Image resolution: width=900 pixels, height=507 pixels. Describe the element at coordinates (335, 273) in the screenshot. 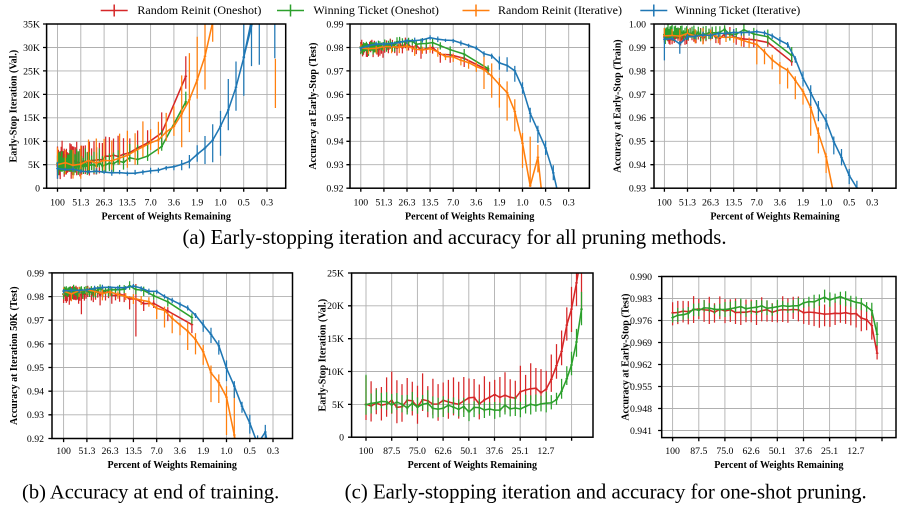

I see `svg-text: 25K` at that location.